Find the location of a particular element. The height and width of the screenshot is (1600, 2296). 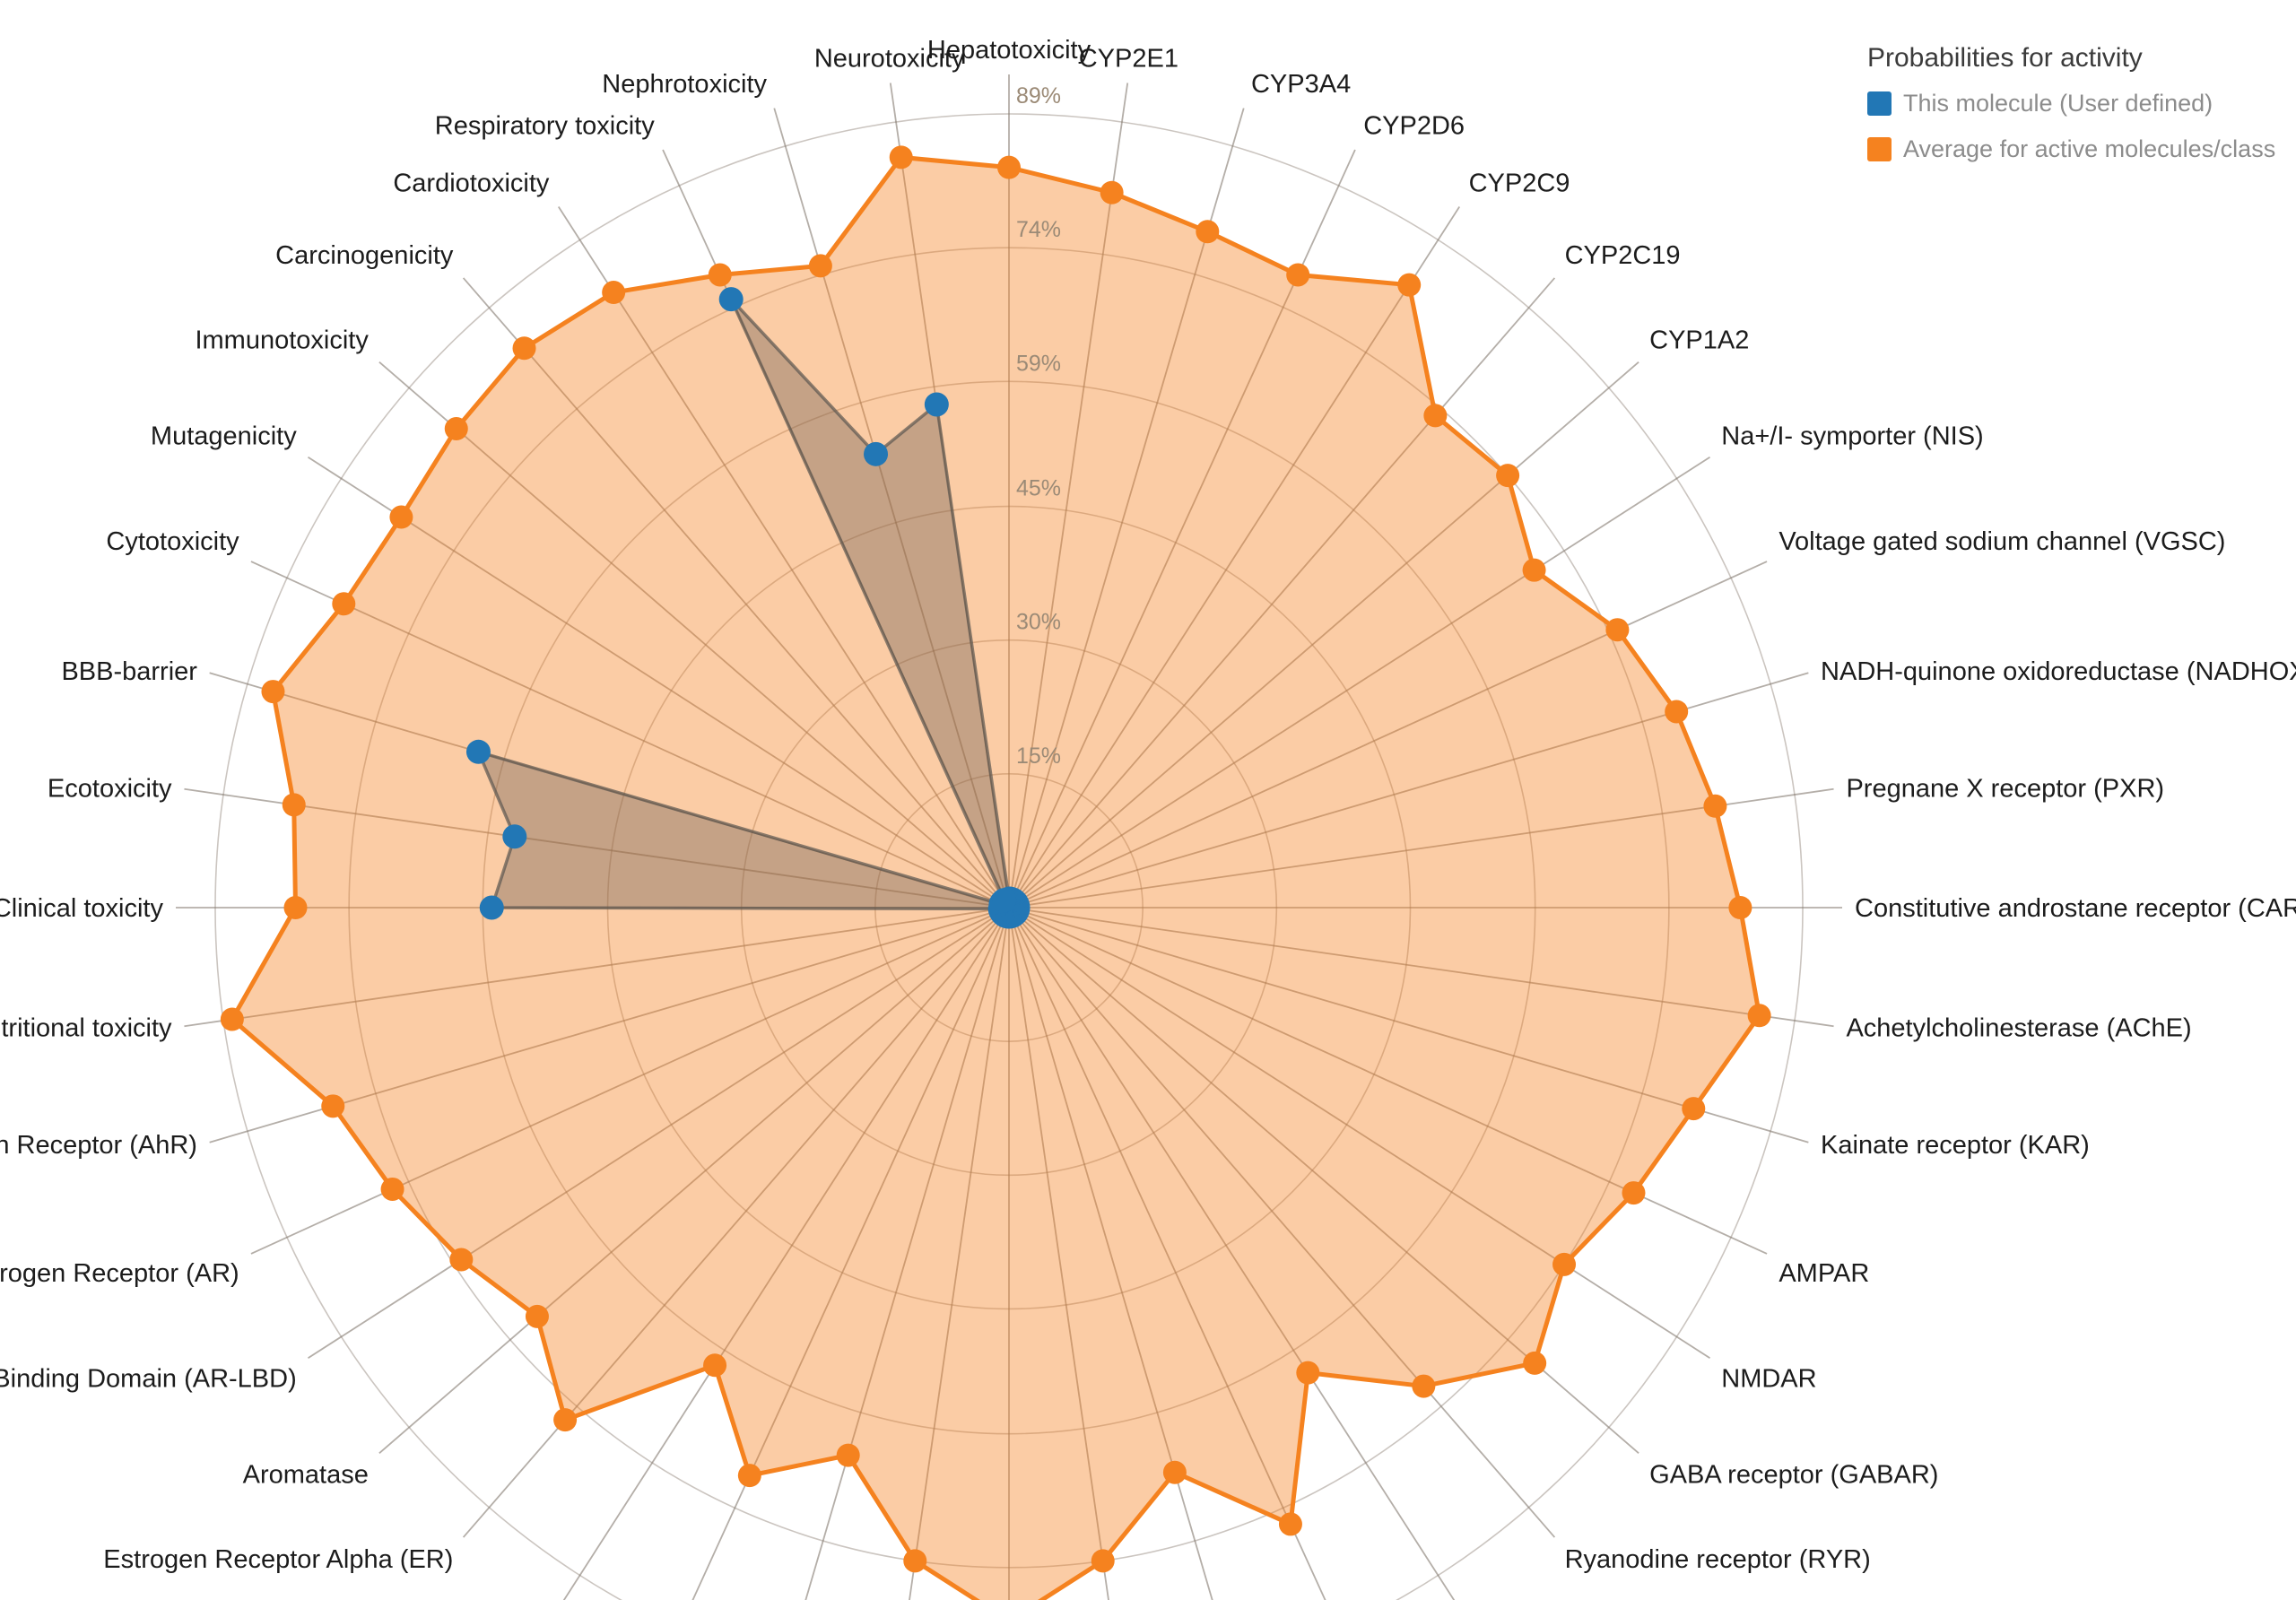

tick-label-30: 30% is located at coordinates (1038, 622).